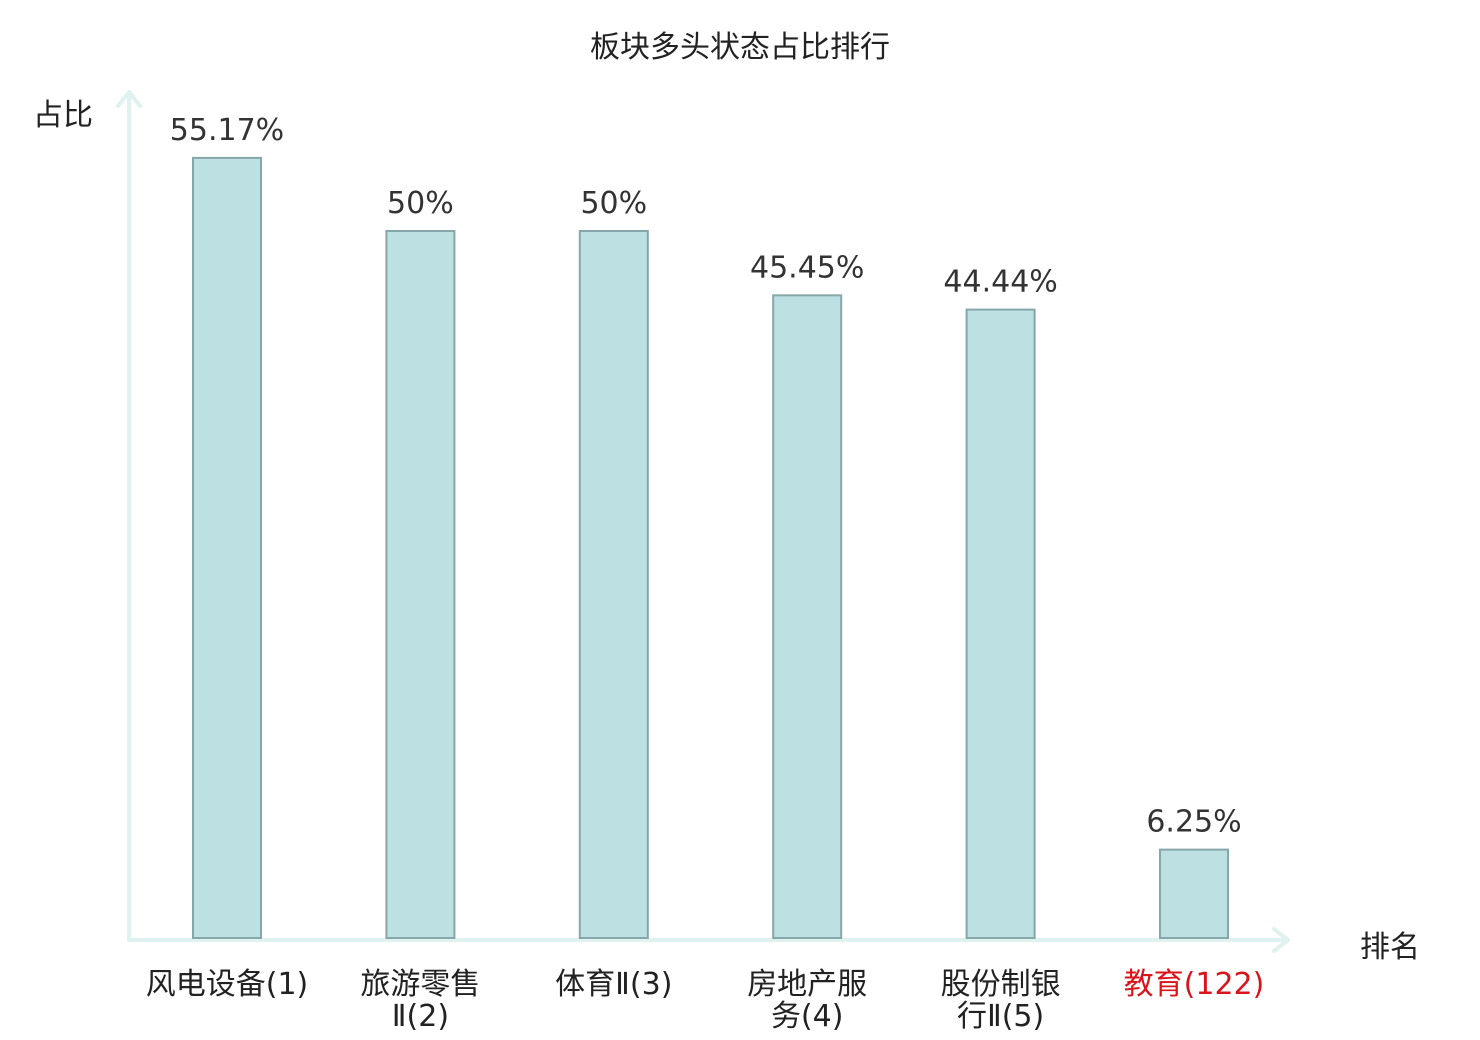 This screenshot has width=1480, height=1040. Describe the element at coordinates (1001, 984) in the screenshot. I see `category-label-5-line-1: 股份制银` at that location.